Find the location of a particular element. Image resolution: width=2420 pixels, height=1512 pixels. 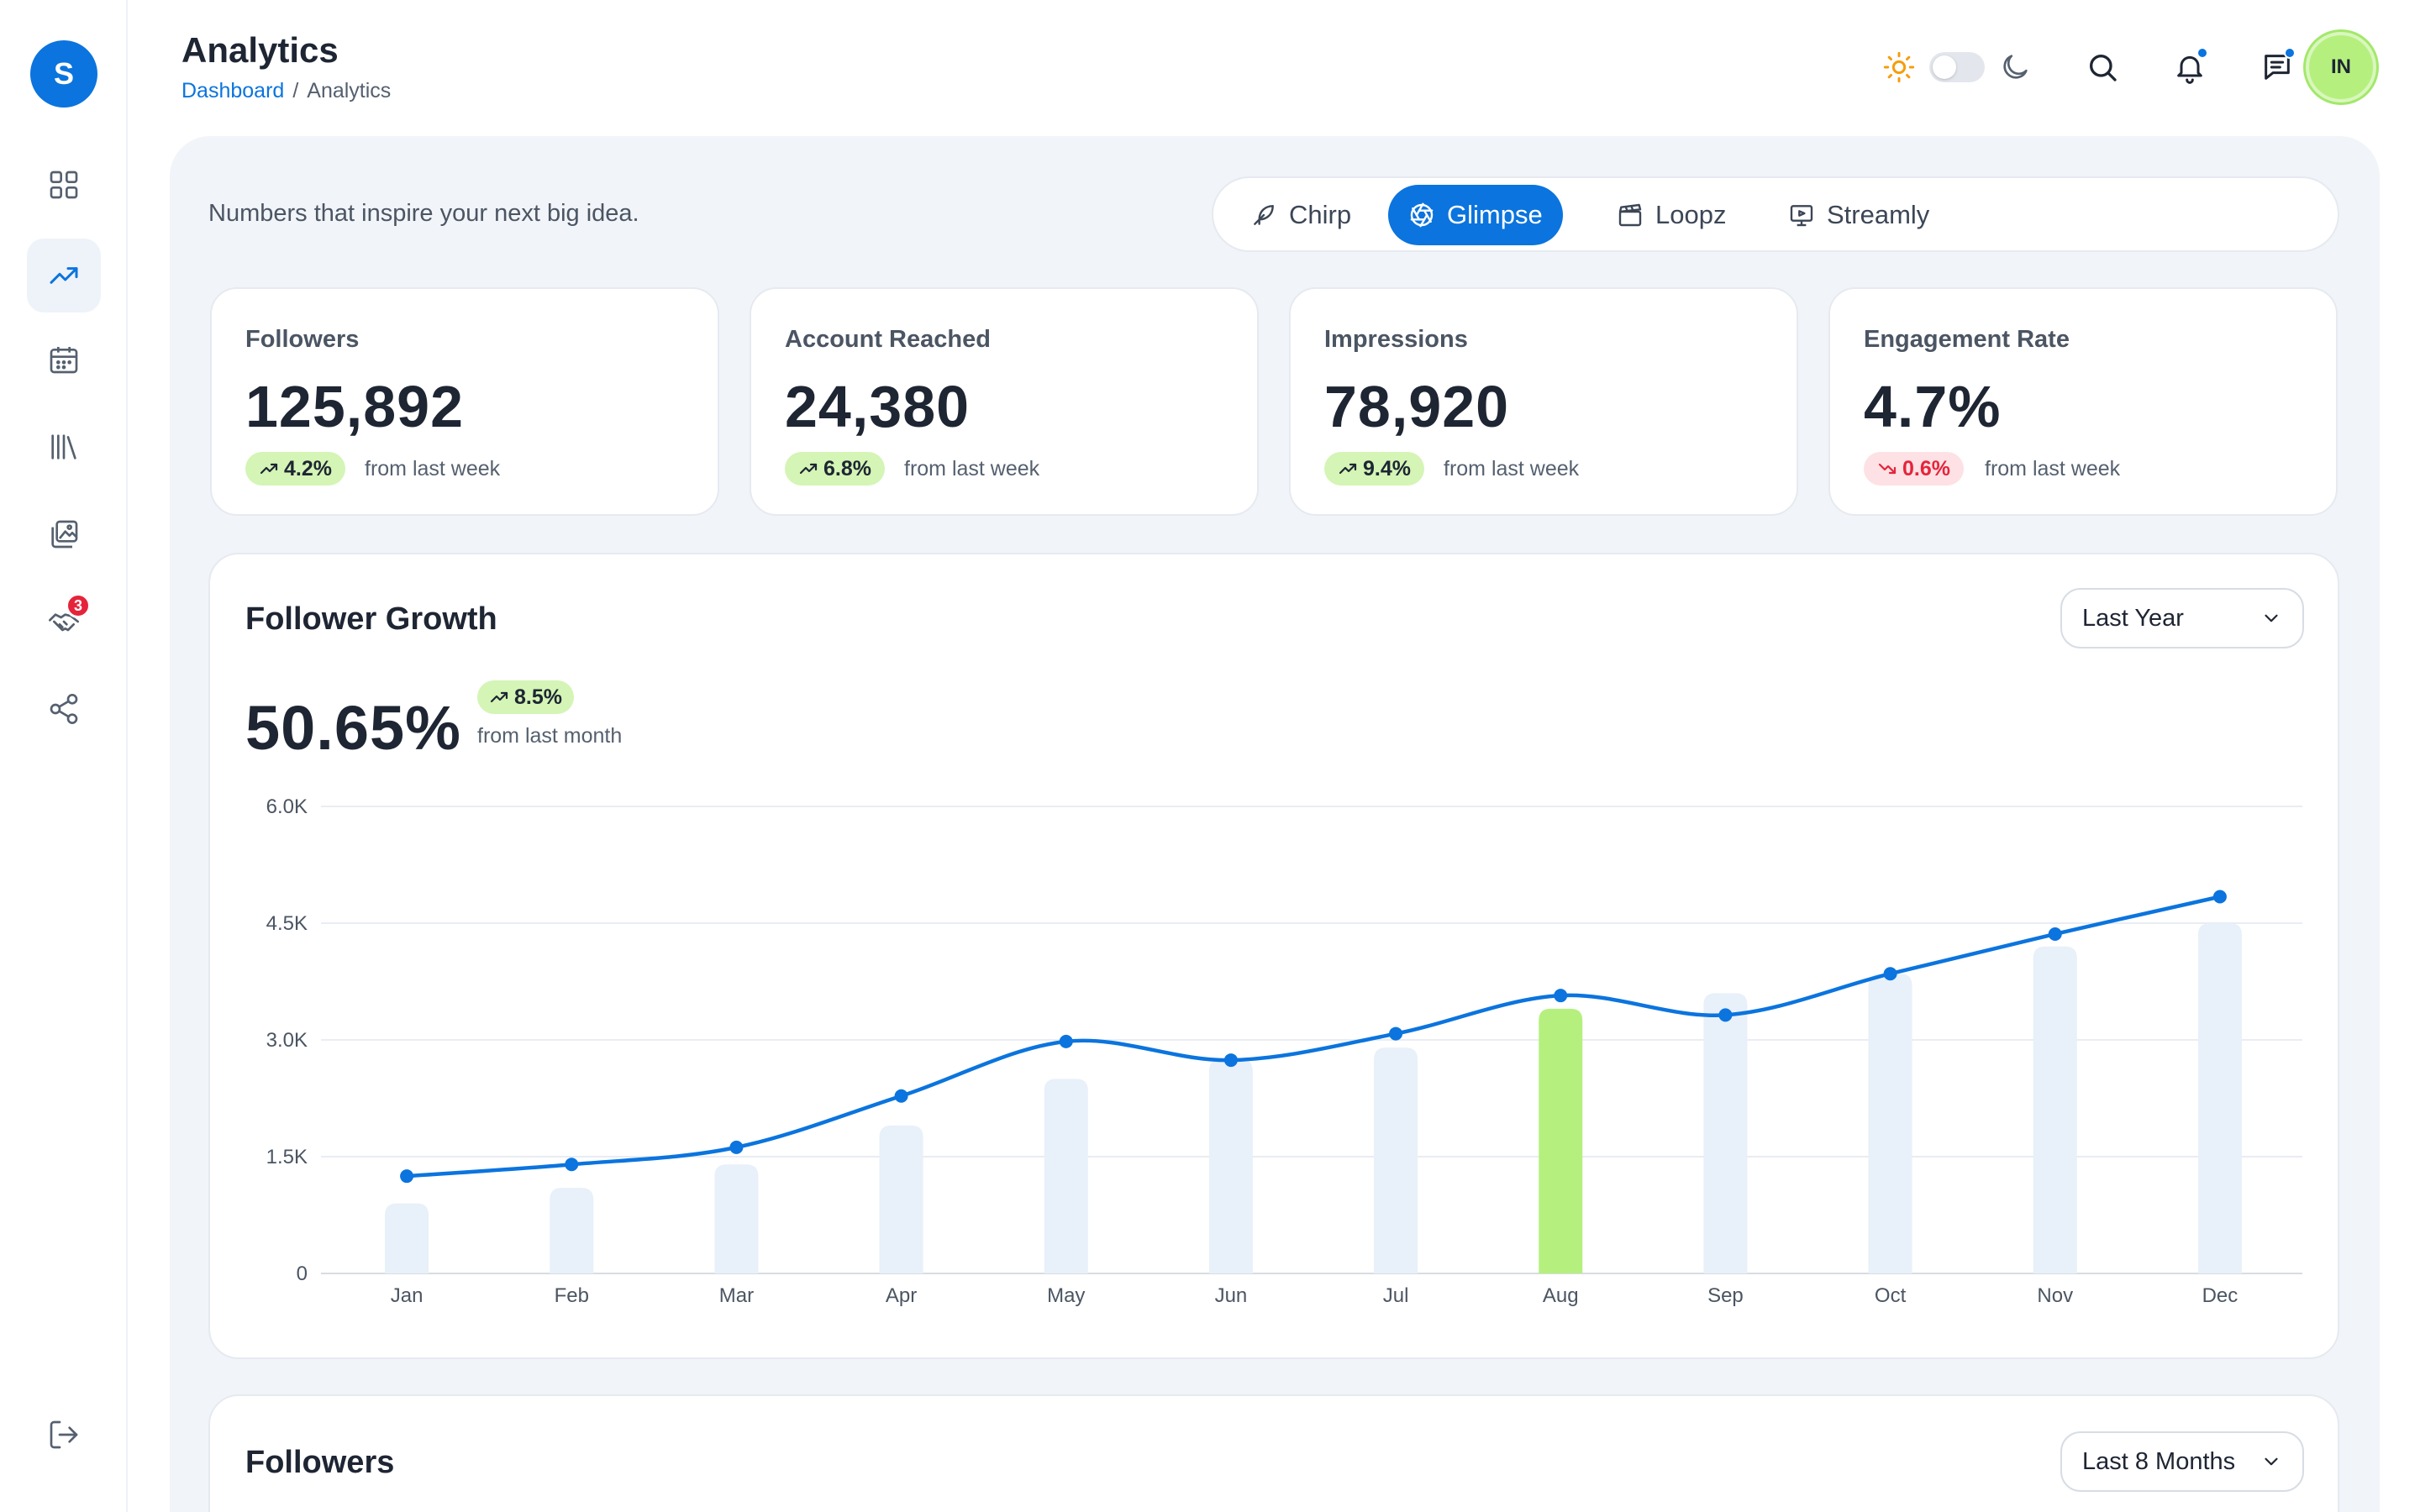

tab-loopz-label: Loopz is located at coordinates (1691, 214).